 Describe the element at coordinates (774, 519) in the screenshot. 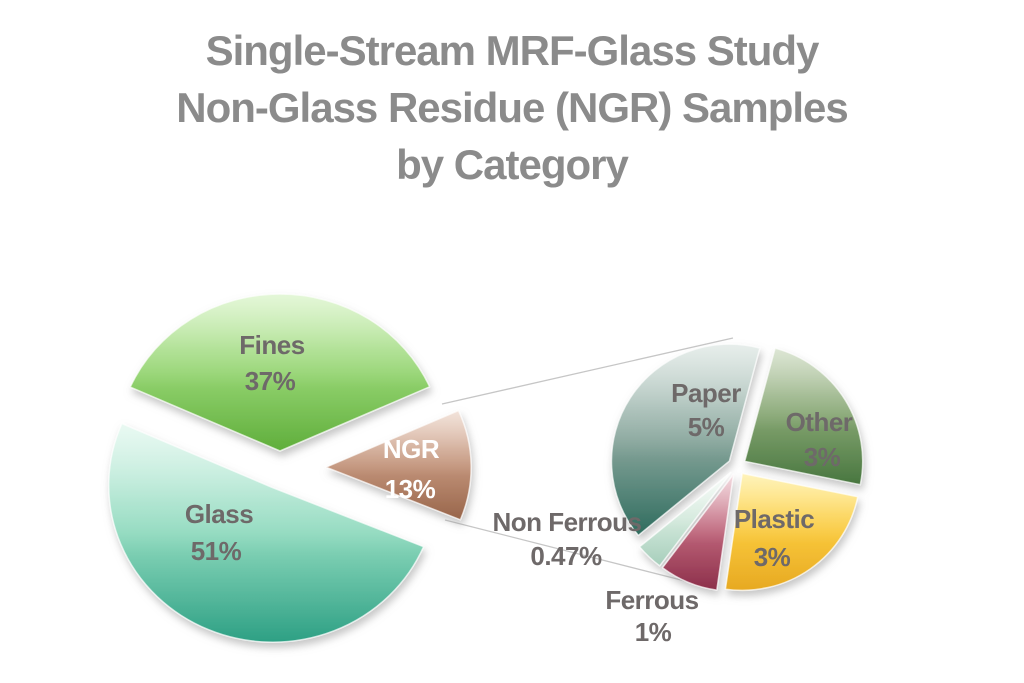

I see `label-plastic: Plastic` at that location.